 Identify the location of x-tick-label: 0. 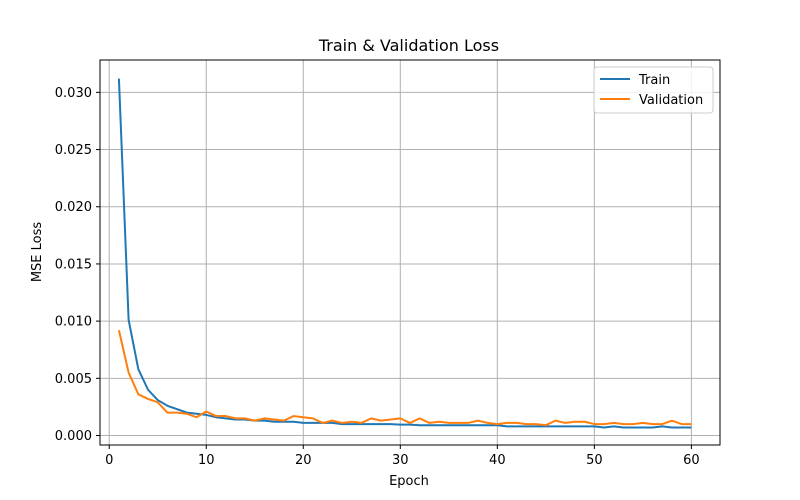
(109, 460).